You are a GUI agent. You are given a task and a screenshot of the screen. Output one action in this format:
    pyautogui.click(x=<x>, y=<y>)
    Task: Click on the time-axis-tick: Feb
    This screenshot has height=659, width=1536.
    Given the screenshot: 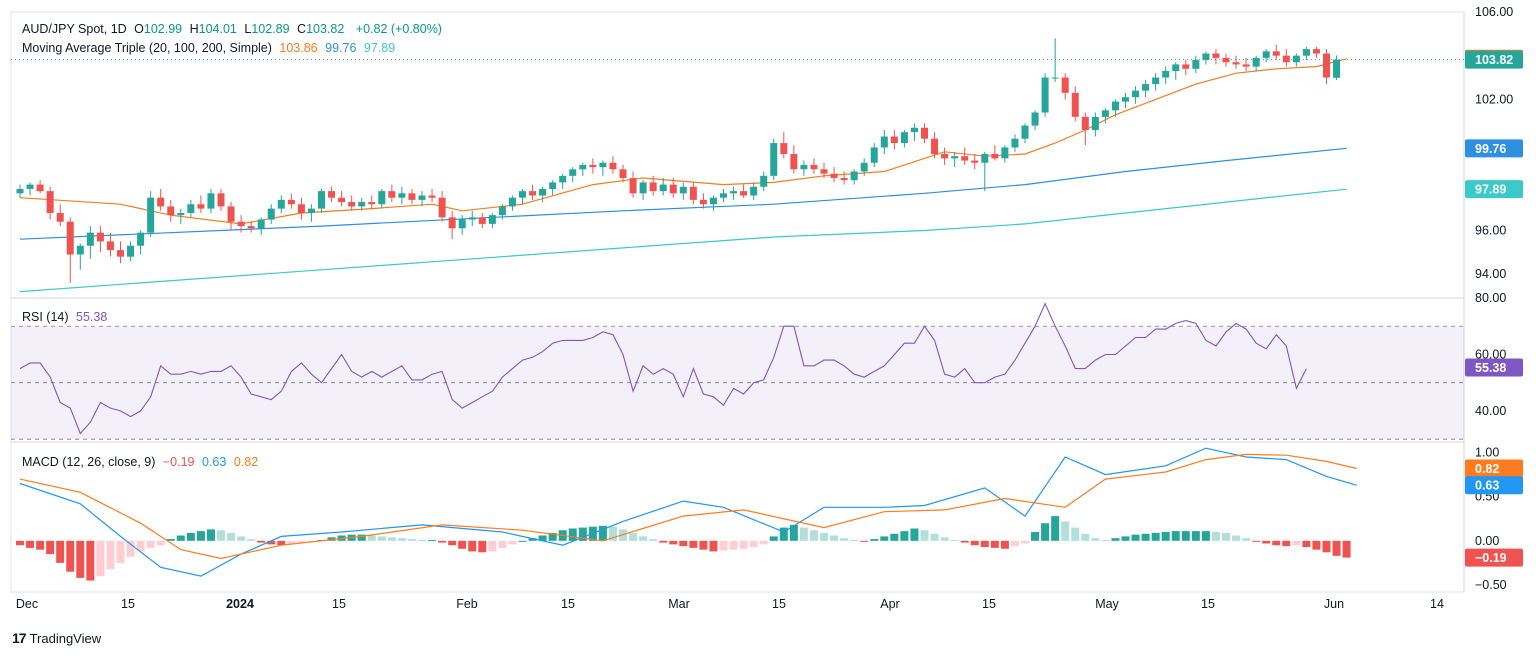 What is the action you would take?
    pyautogui.click(x=467, y=604)
    